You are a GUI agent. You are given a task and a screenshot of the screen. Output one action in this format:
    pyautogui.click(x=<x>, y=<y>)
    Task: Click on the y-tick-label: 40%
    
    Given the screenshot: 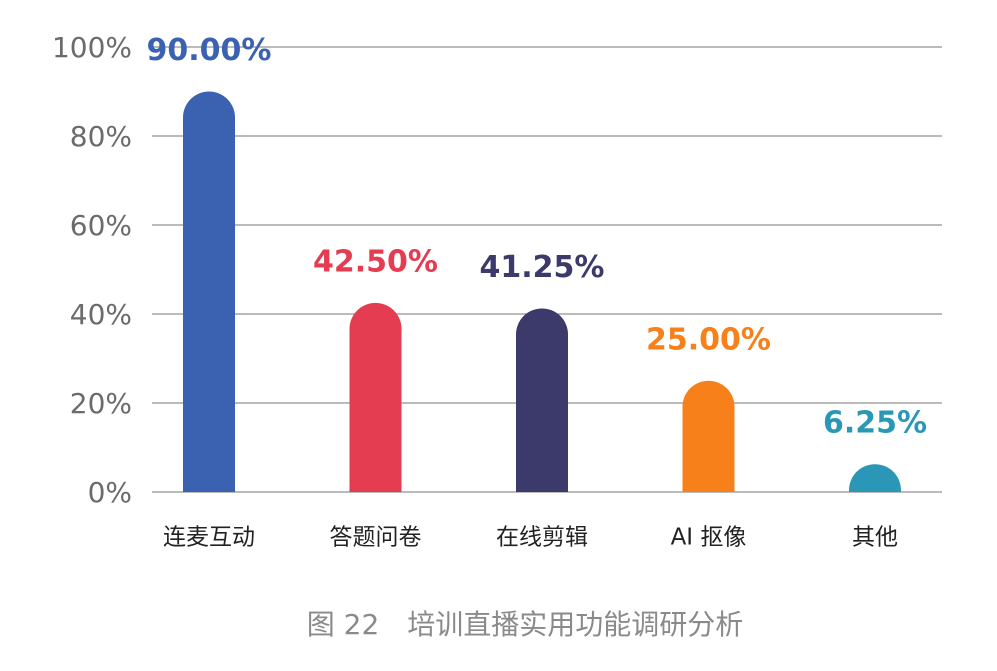 What is the action you would take?
    pyautogui.click(x=101, y=314)
    